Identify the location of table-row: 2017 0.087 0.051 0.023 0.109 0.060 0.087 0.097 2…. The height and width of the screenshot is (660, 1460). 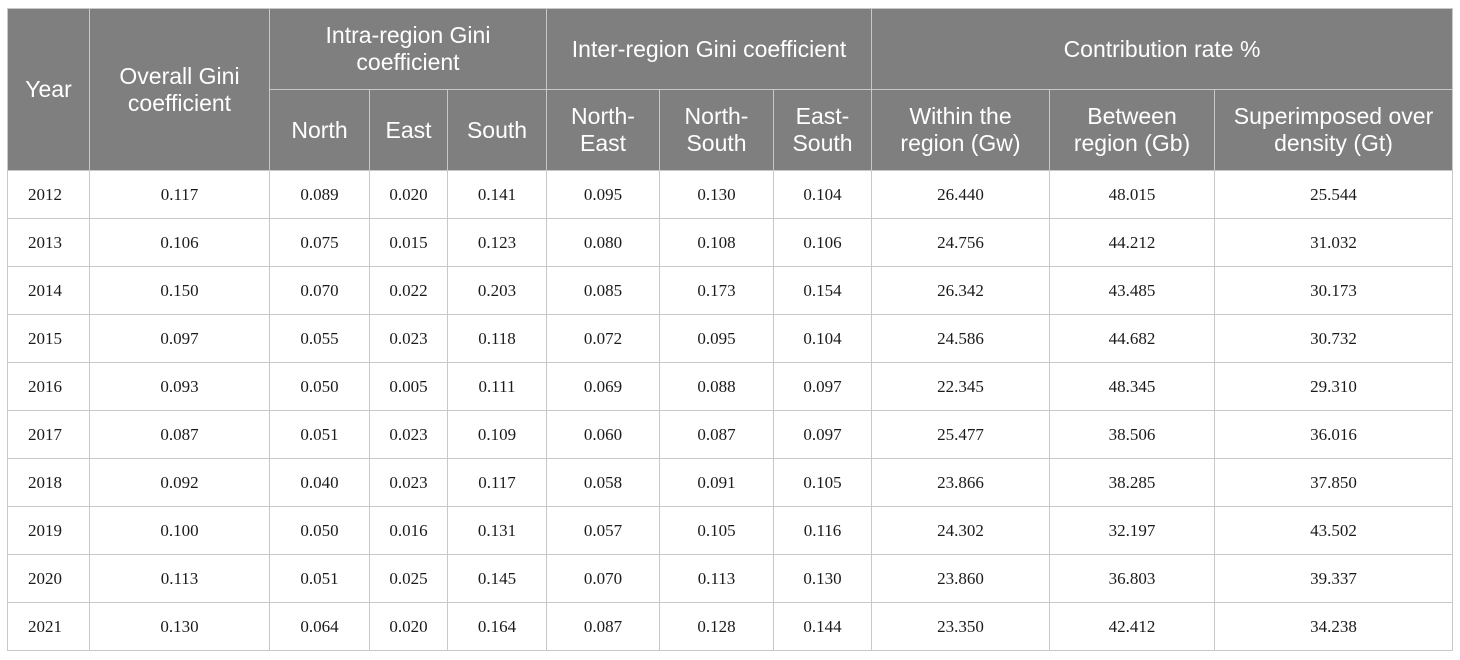
(730, 434).